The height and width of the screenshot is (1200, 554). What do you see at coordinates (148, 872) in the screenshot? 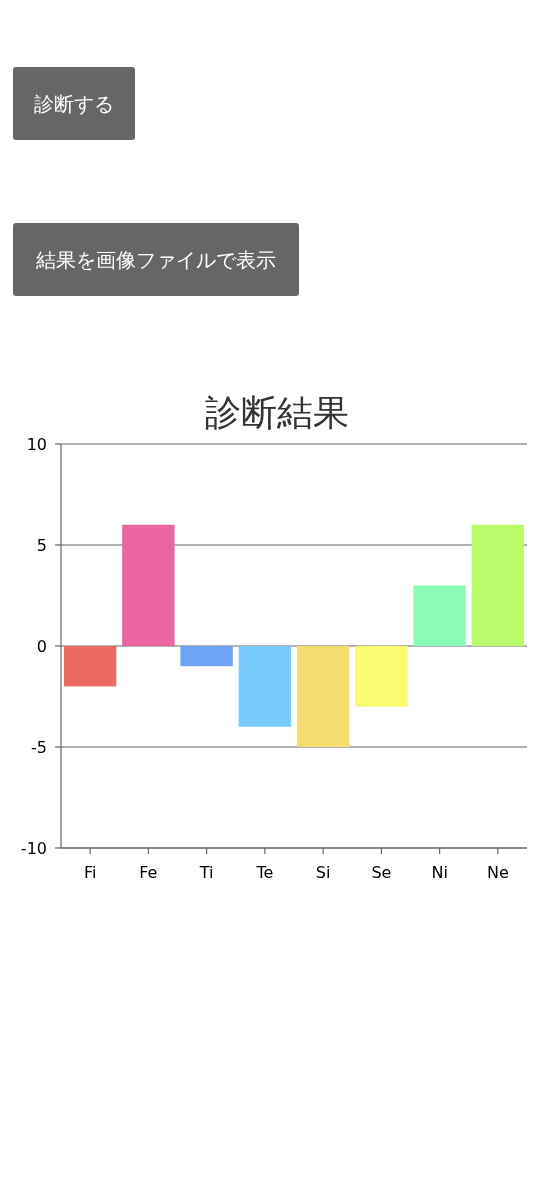
I see `x-tick-label: Fe` at bounding box center [148, 872].